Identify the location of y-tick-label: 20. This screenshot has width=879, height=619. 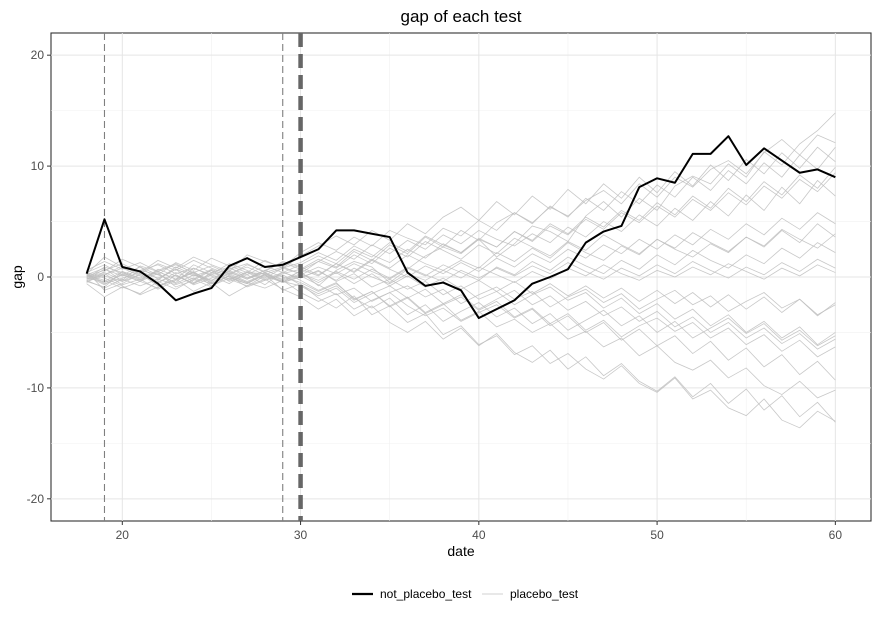
(38, 55).